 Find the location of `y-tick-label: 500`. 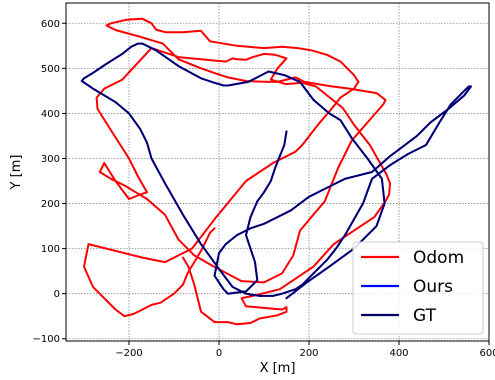

y-tick-label: 500 is located at coordinates (50, 69).